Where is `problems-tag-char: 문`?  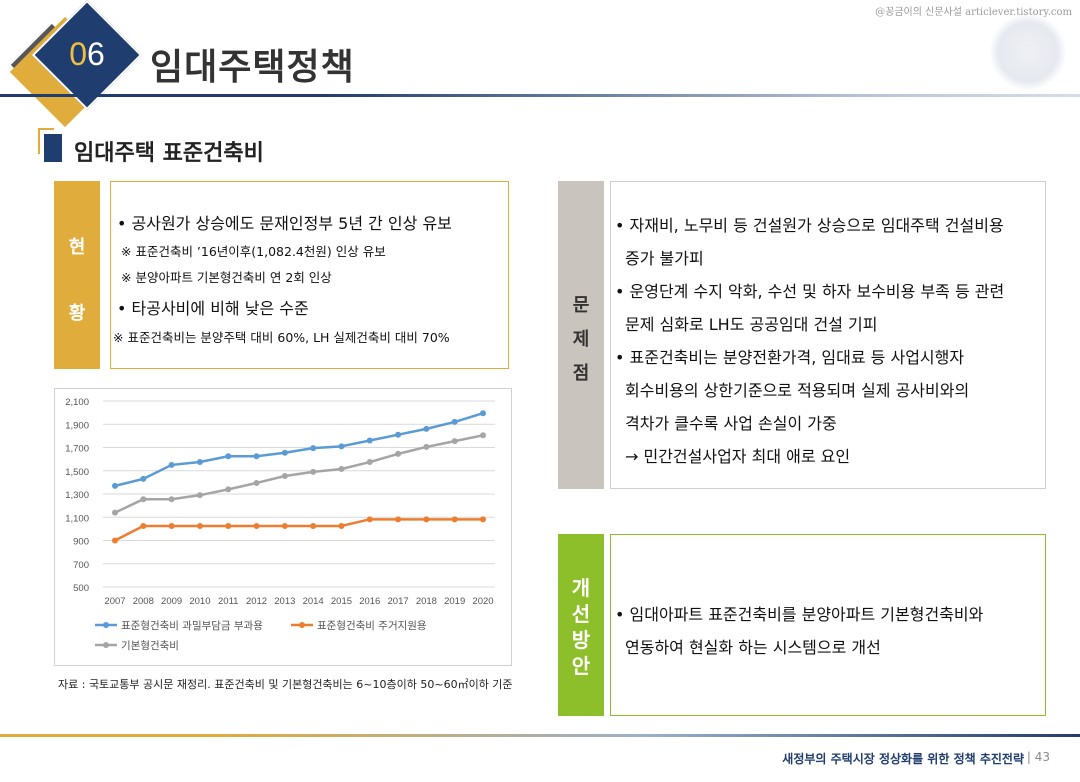
problems-tag-char: 문 is located at coordinates (581, 305).